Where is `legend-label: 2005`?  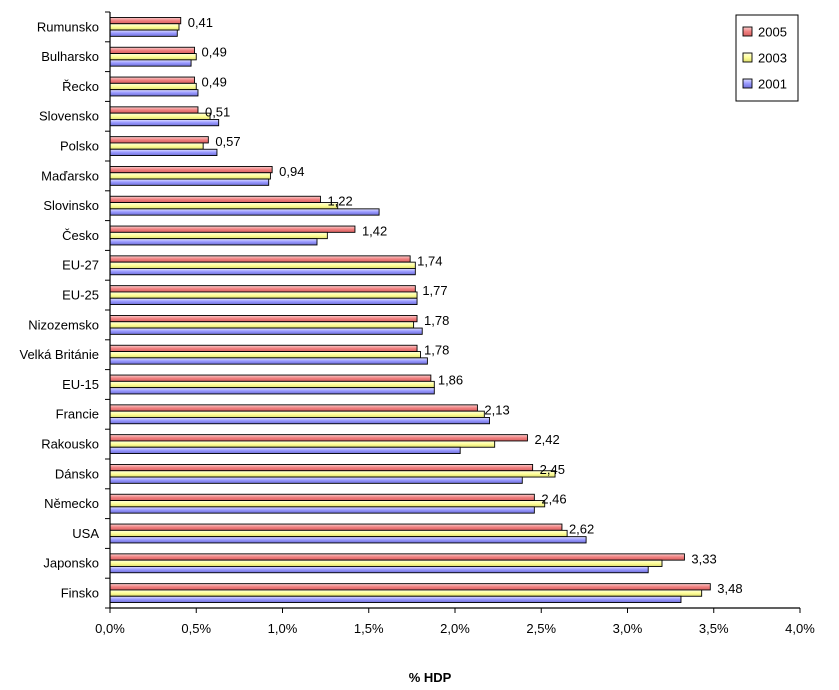 legend-label: 2005 is located at coordinates (772, 31).